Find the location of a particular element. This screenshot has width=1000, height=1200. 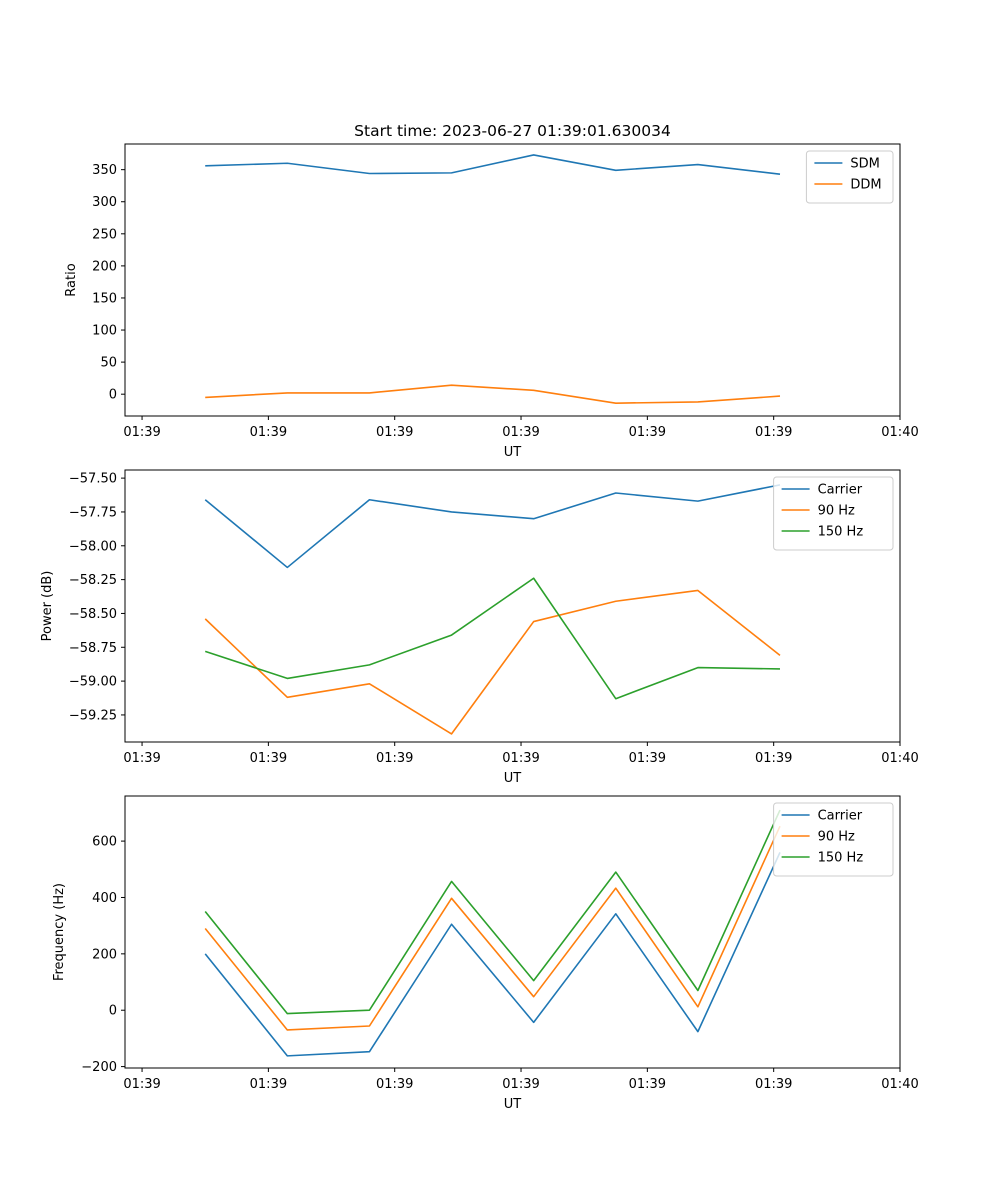

y-tick-label: −59.00 is located at coordinates (93, 682).